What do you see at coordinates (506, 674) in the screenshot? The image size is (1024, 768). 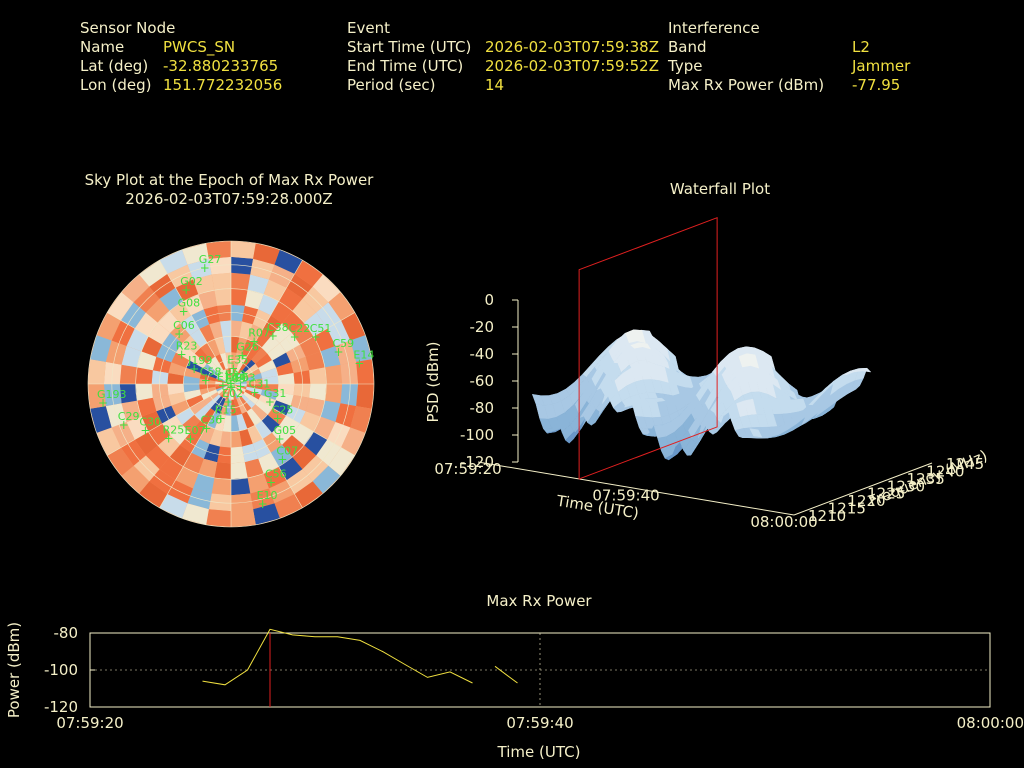 I see `maxrx-line` at bounding box center [506, 674].